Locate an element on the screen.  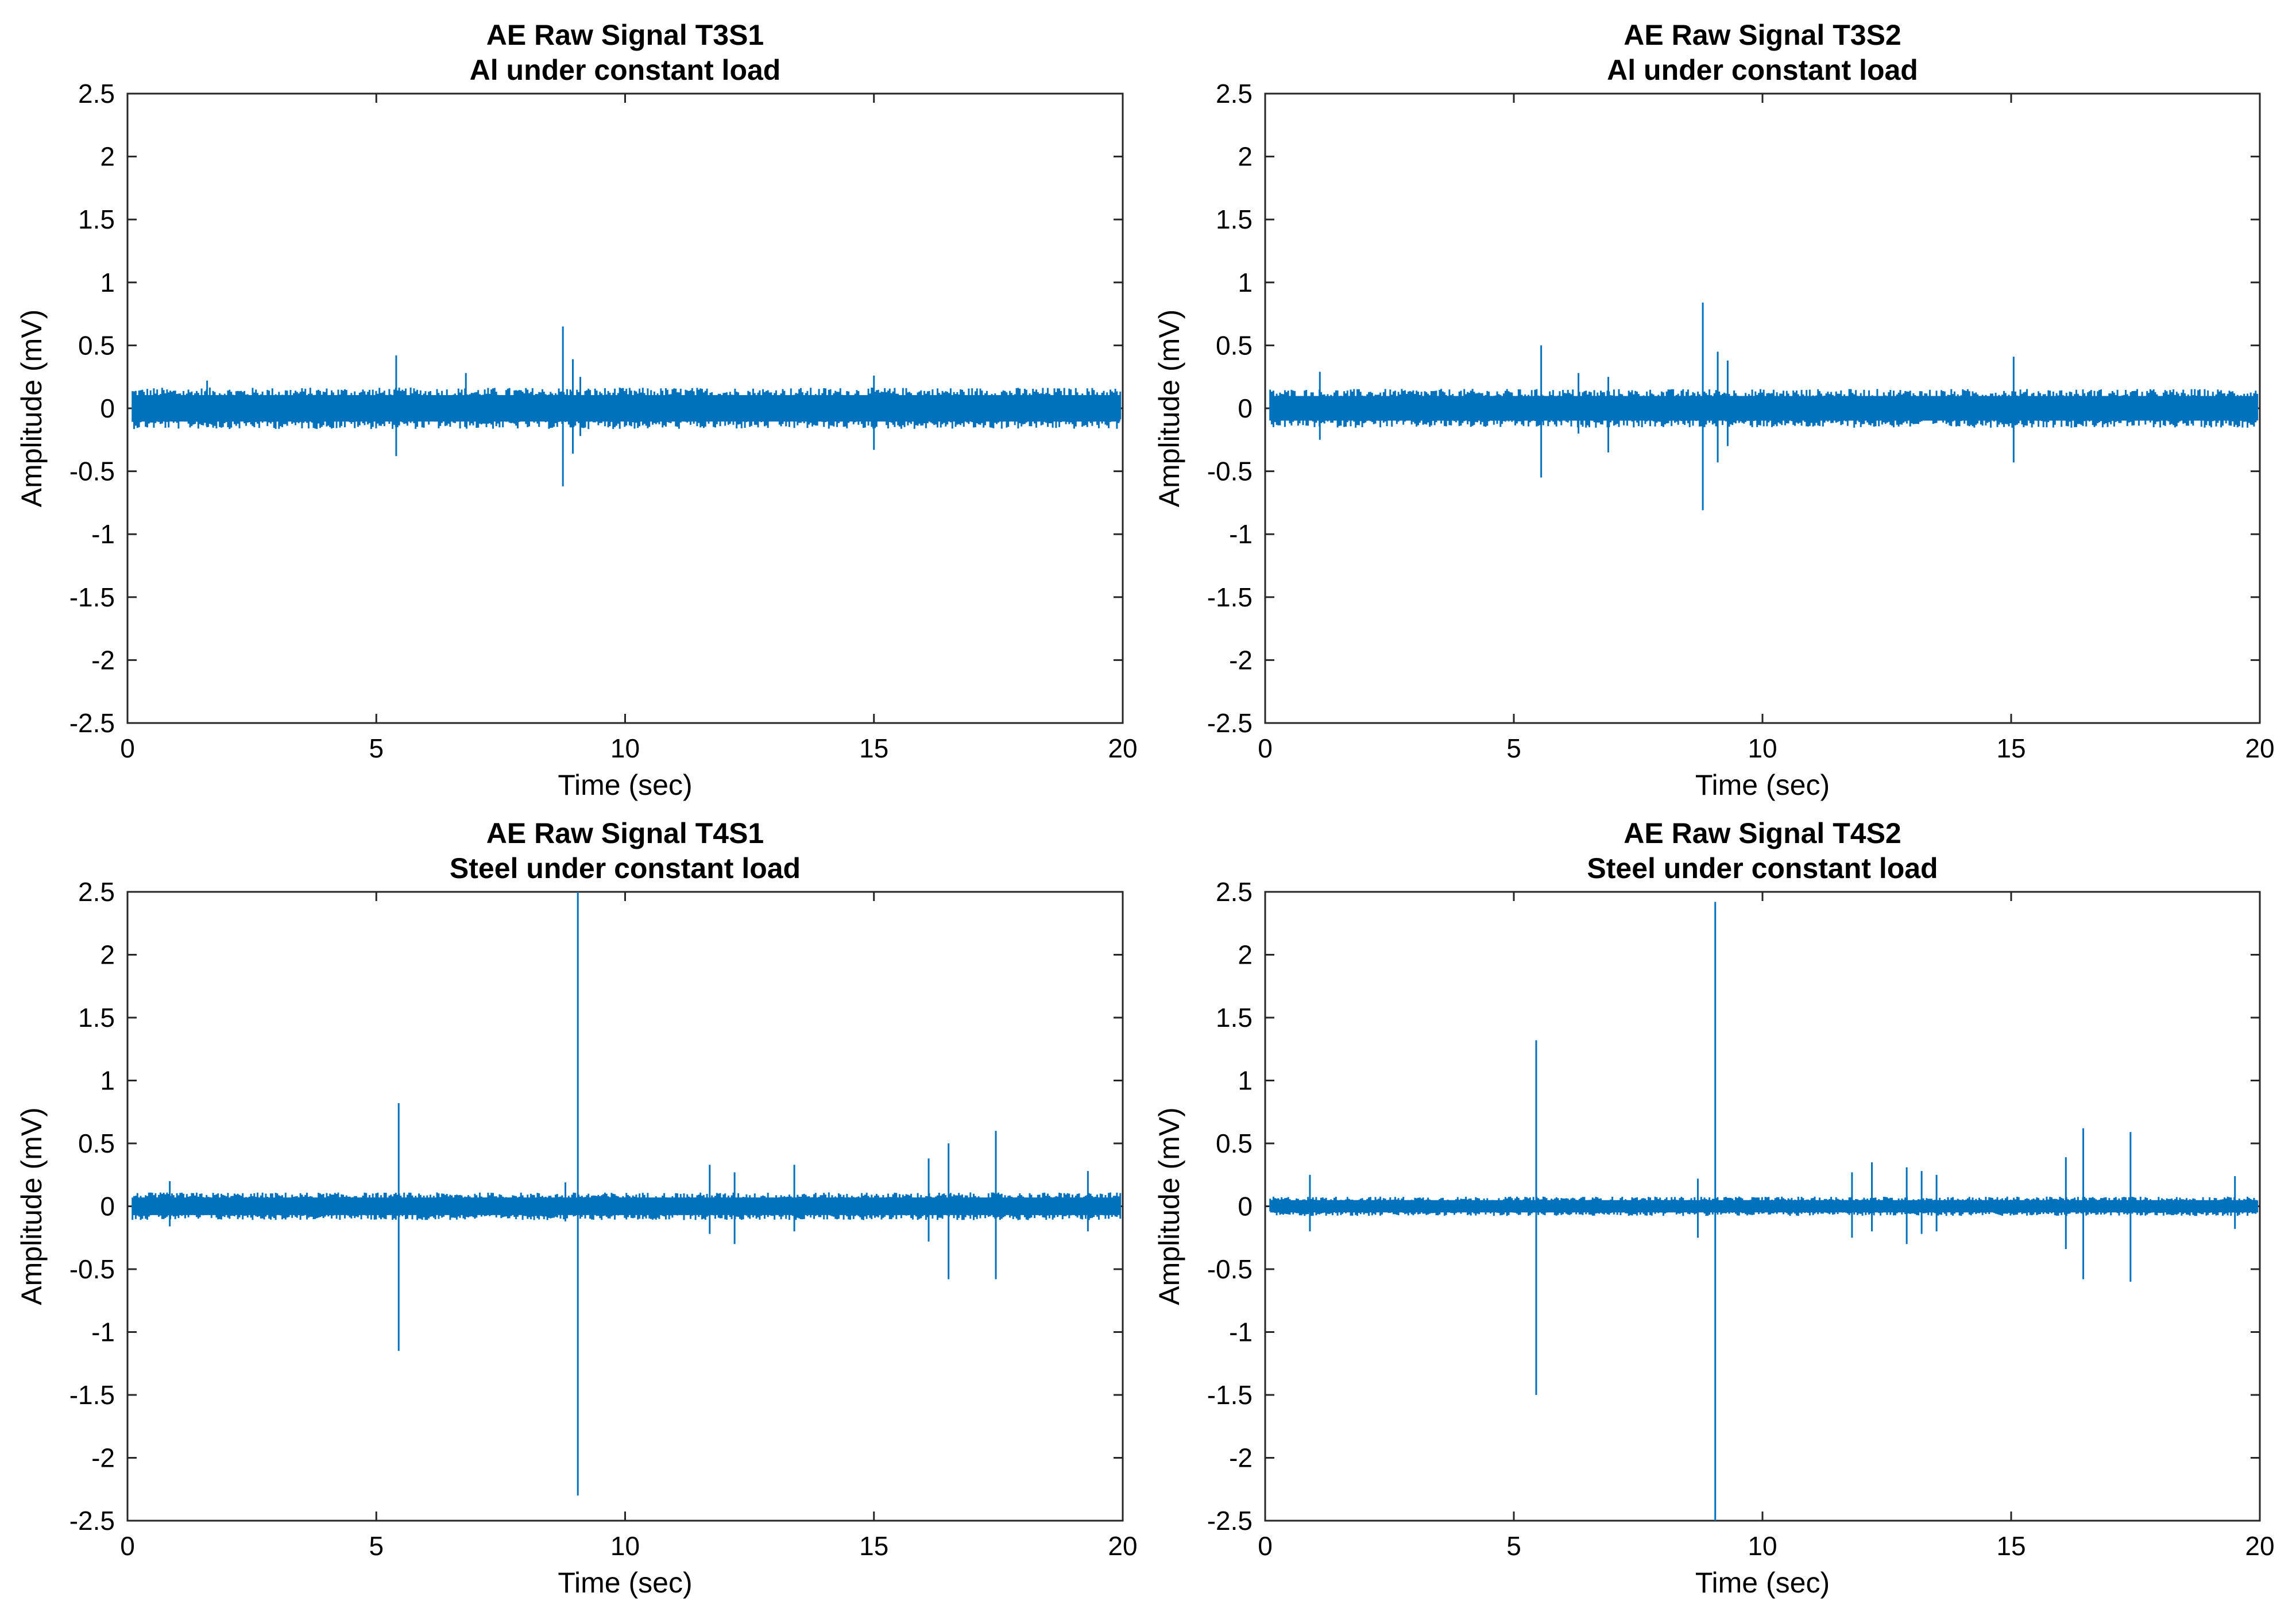
chart-title: AE Raw Signal T4S2 is located at coordinates (1762, 833).